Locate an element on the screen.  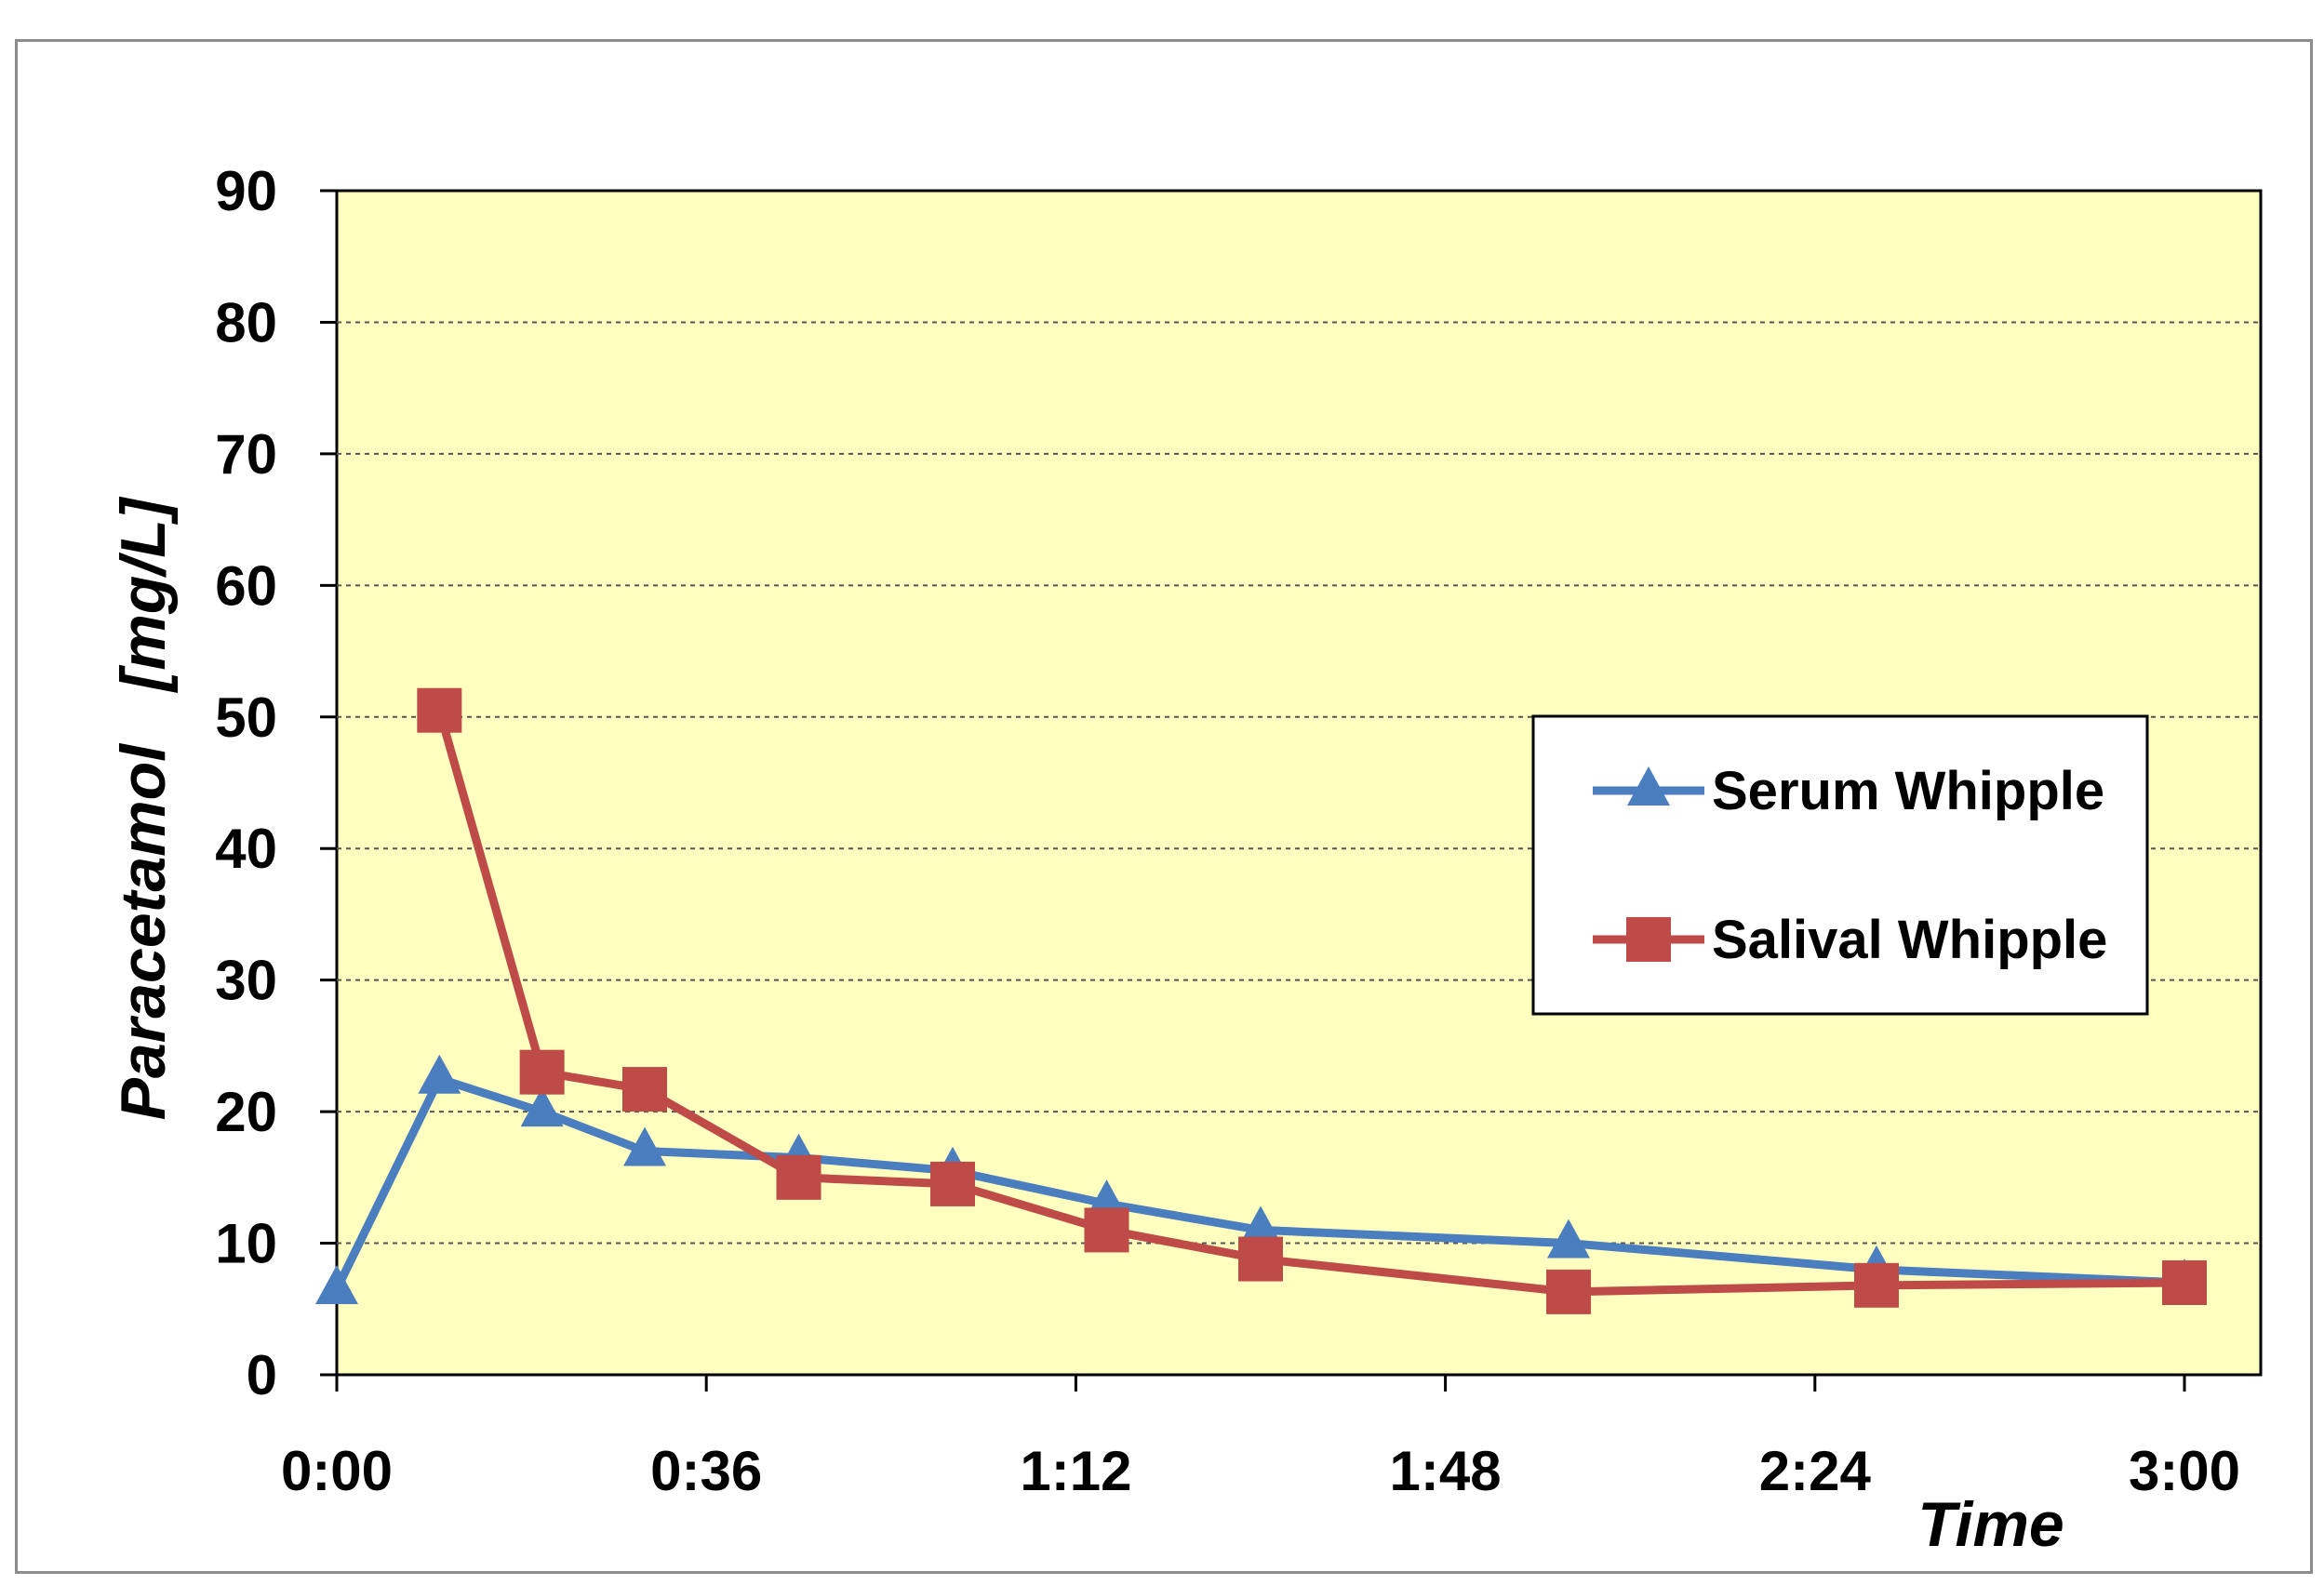
y-tick-label: 30 is located at coordinates (246, 981).